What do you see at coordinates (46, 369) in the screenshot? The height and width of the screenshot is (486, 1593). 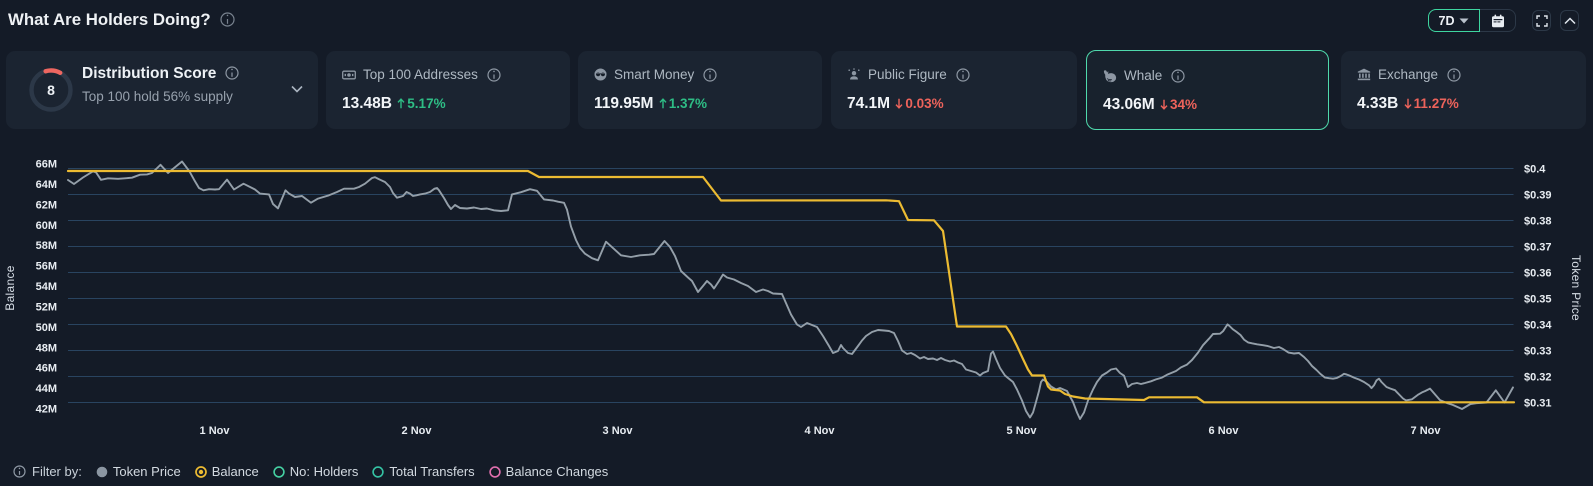 I see `svg-text: 46M` at bounding box center [46, 369].